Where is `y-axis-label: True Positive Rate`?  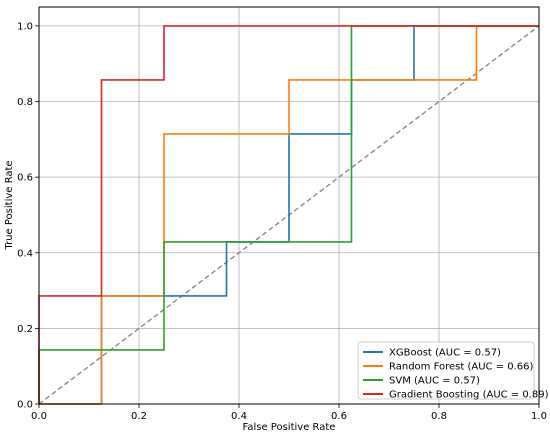
y-axis-label: True Positive Rate is located at coordinates (9, 205).